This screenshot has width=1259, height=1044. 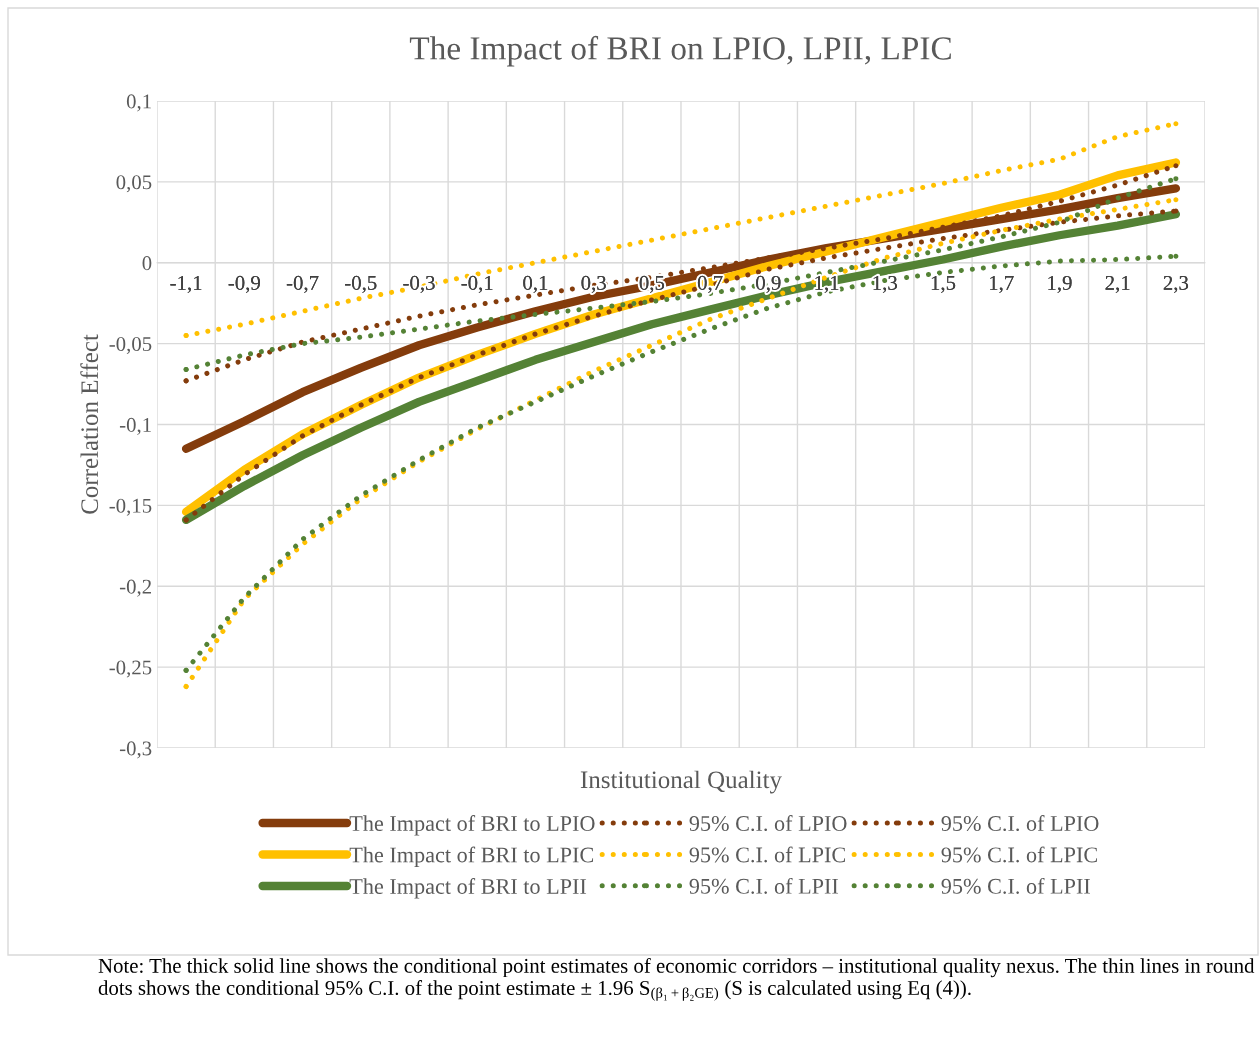 What do you see at coordinates (468, 888) in the screenshot?
I see `legend-label: The Impact of BRI to LPII` at bounding box center [468, 888].